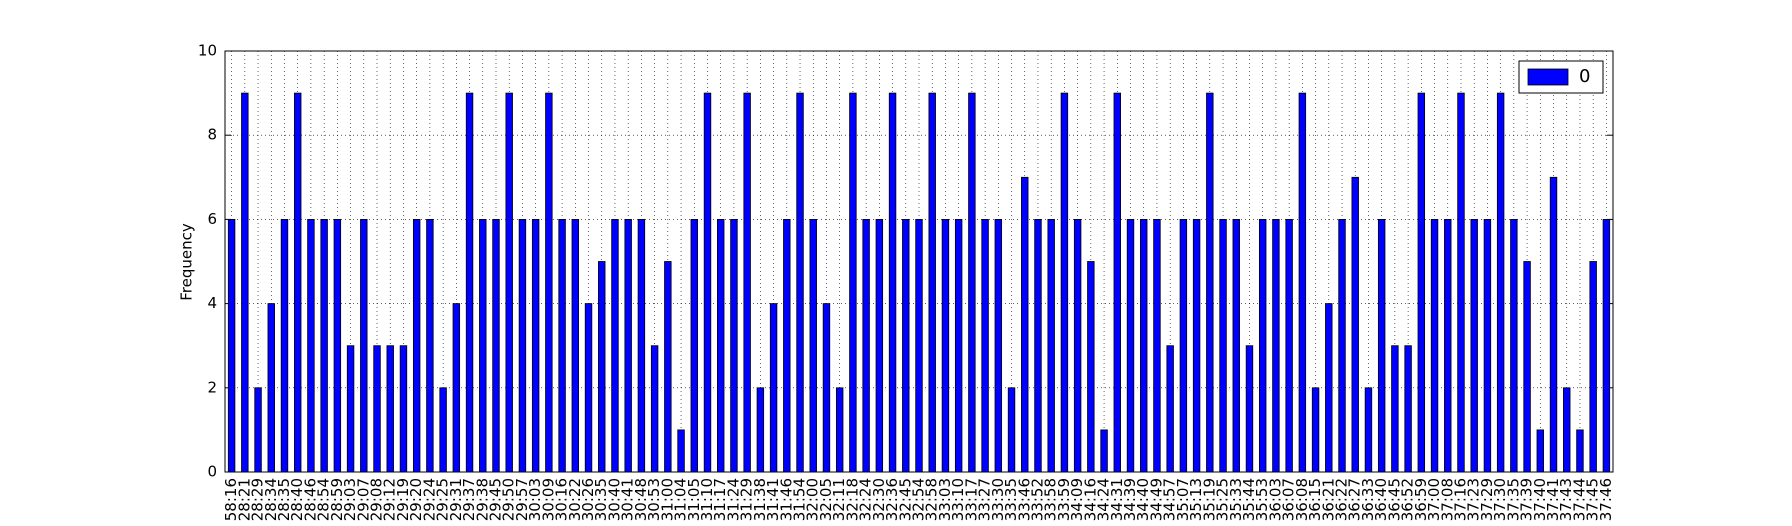 The height and width of the screenshot is (526, 1792). What do you see at coordinates (363, 499) in the screenshot?
I see `x-tick-label: 29:07` at bounding box center [363, 499].